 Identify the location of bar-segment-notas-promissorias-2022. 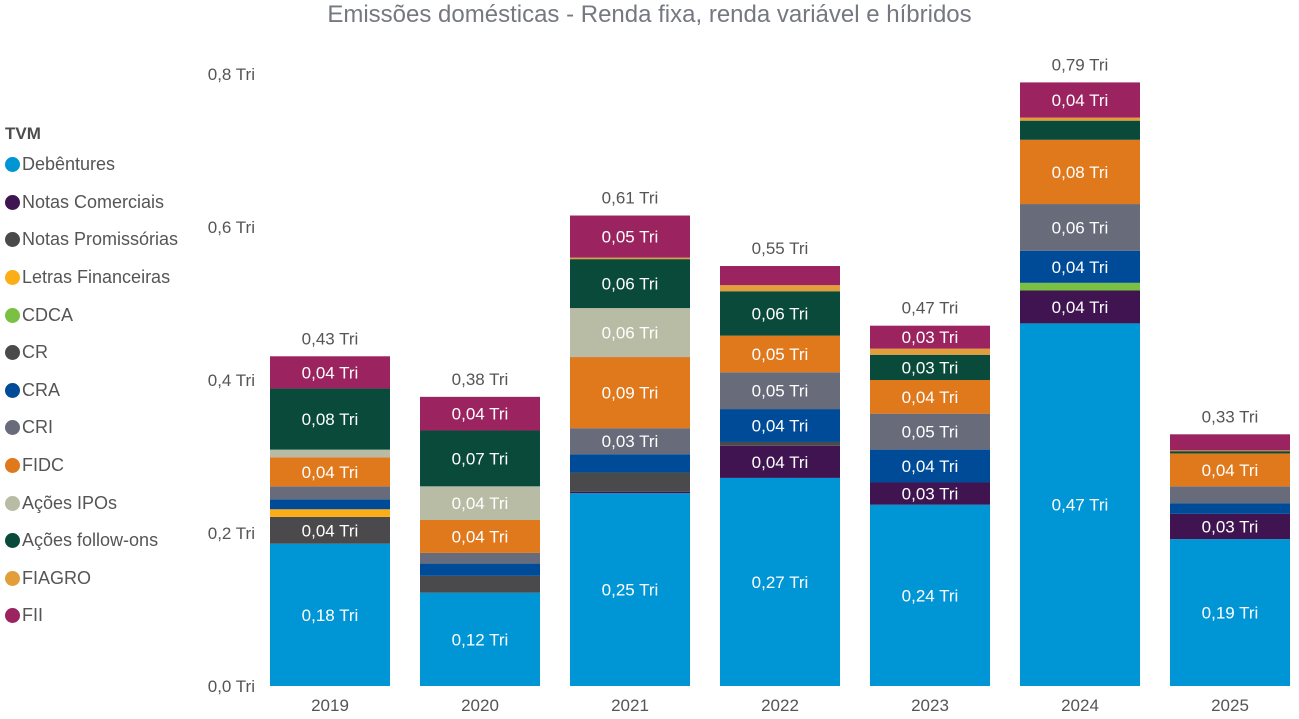
(780, 443).